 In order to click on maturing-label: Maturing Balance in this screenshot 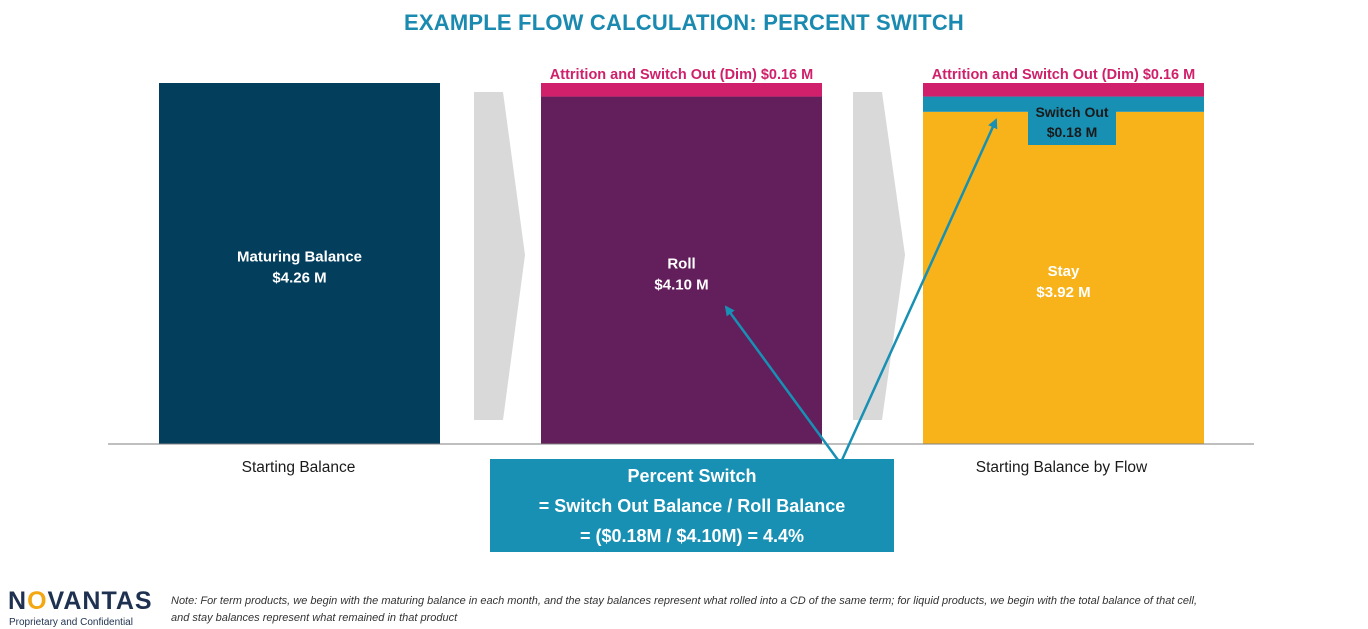, I will do `click(299, 257)`.